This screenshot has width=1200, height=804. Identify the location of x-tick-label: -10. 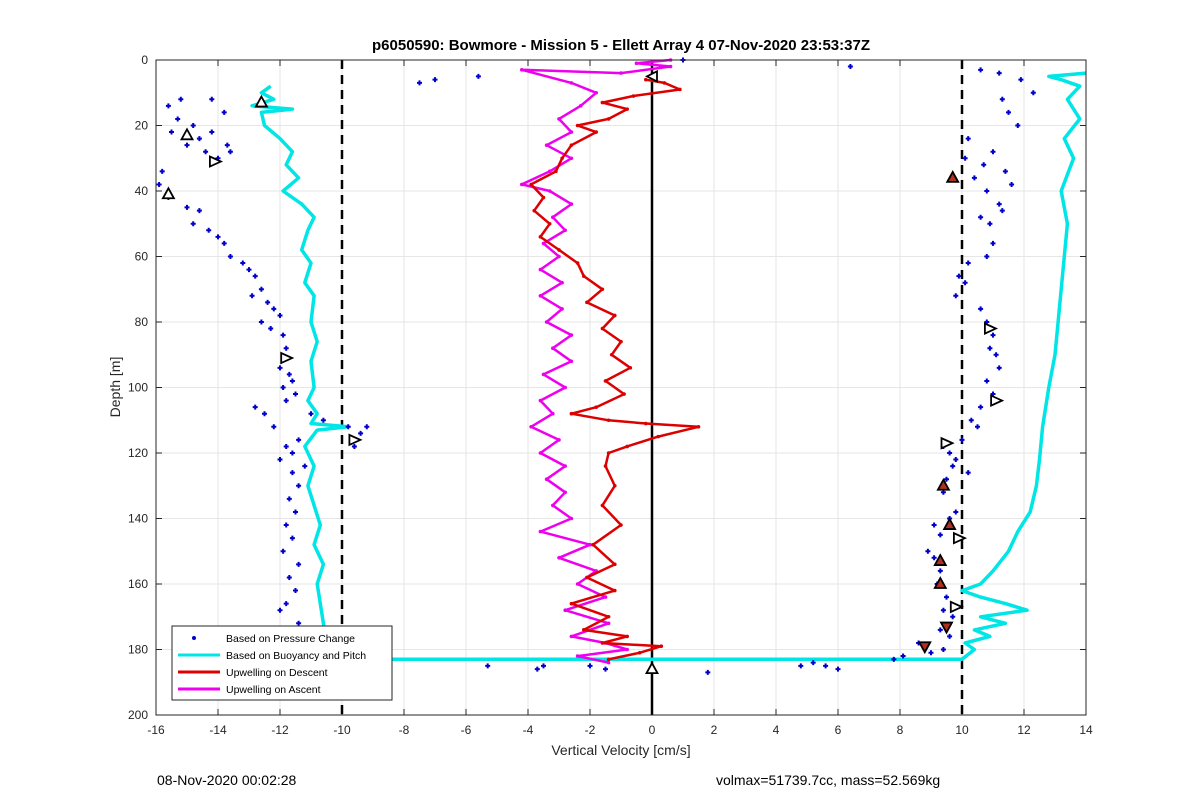
(342, 730).